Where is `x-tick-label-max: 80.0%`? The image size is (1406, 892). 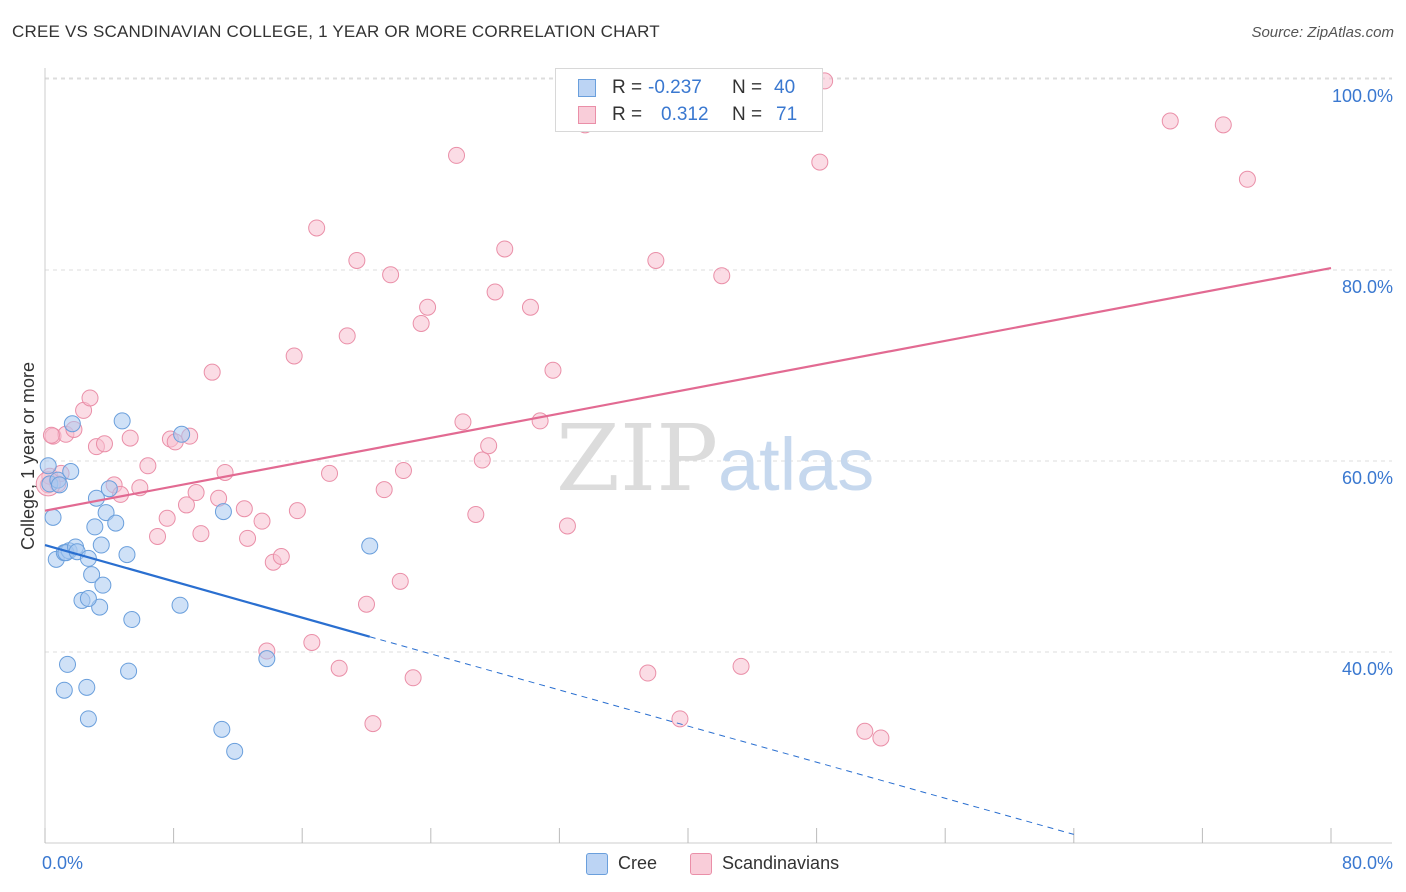
x-tick-label-max: 80.0% is located at coordinates (1367, 863).